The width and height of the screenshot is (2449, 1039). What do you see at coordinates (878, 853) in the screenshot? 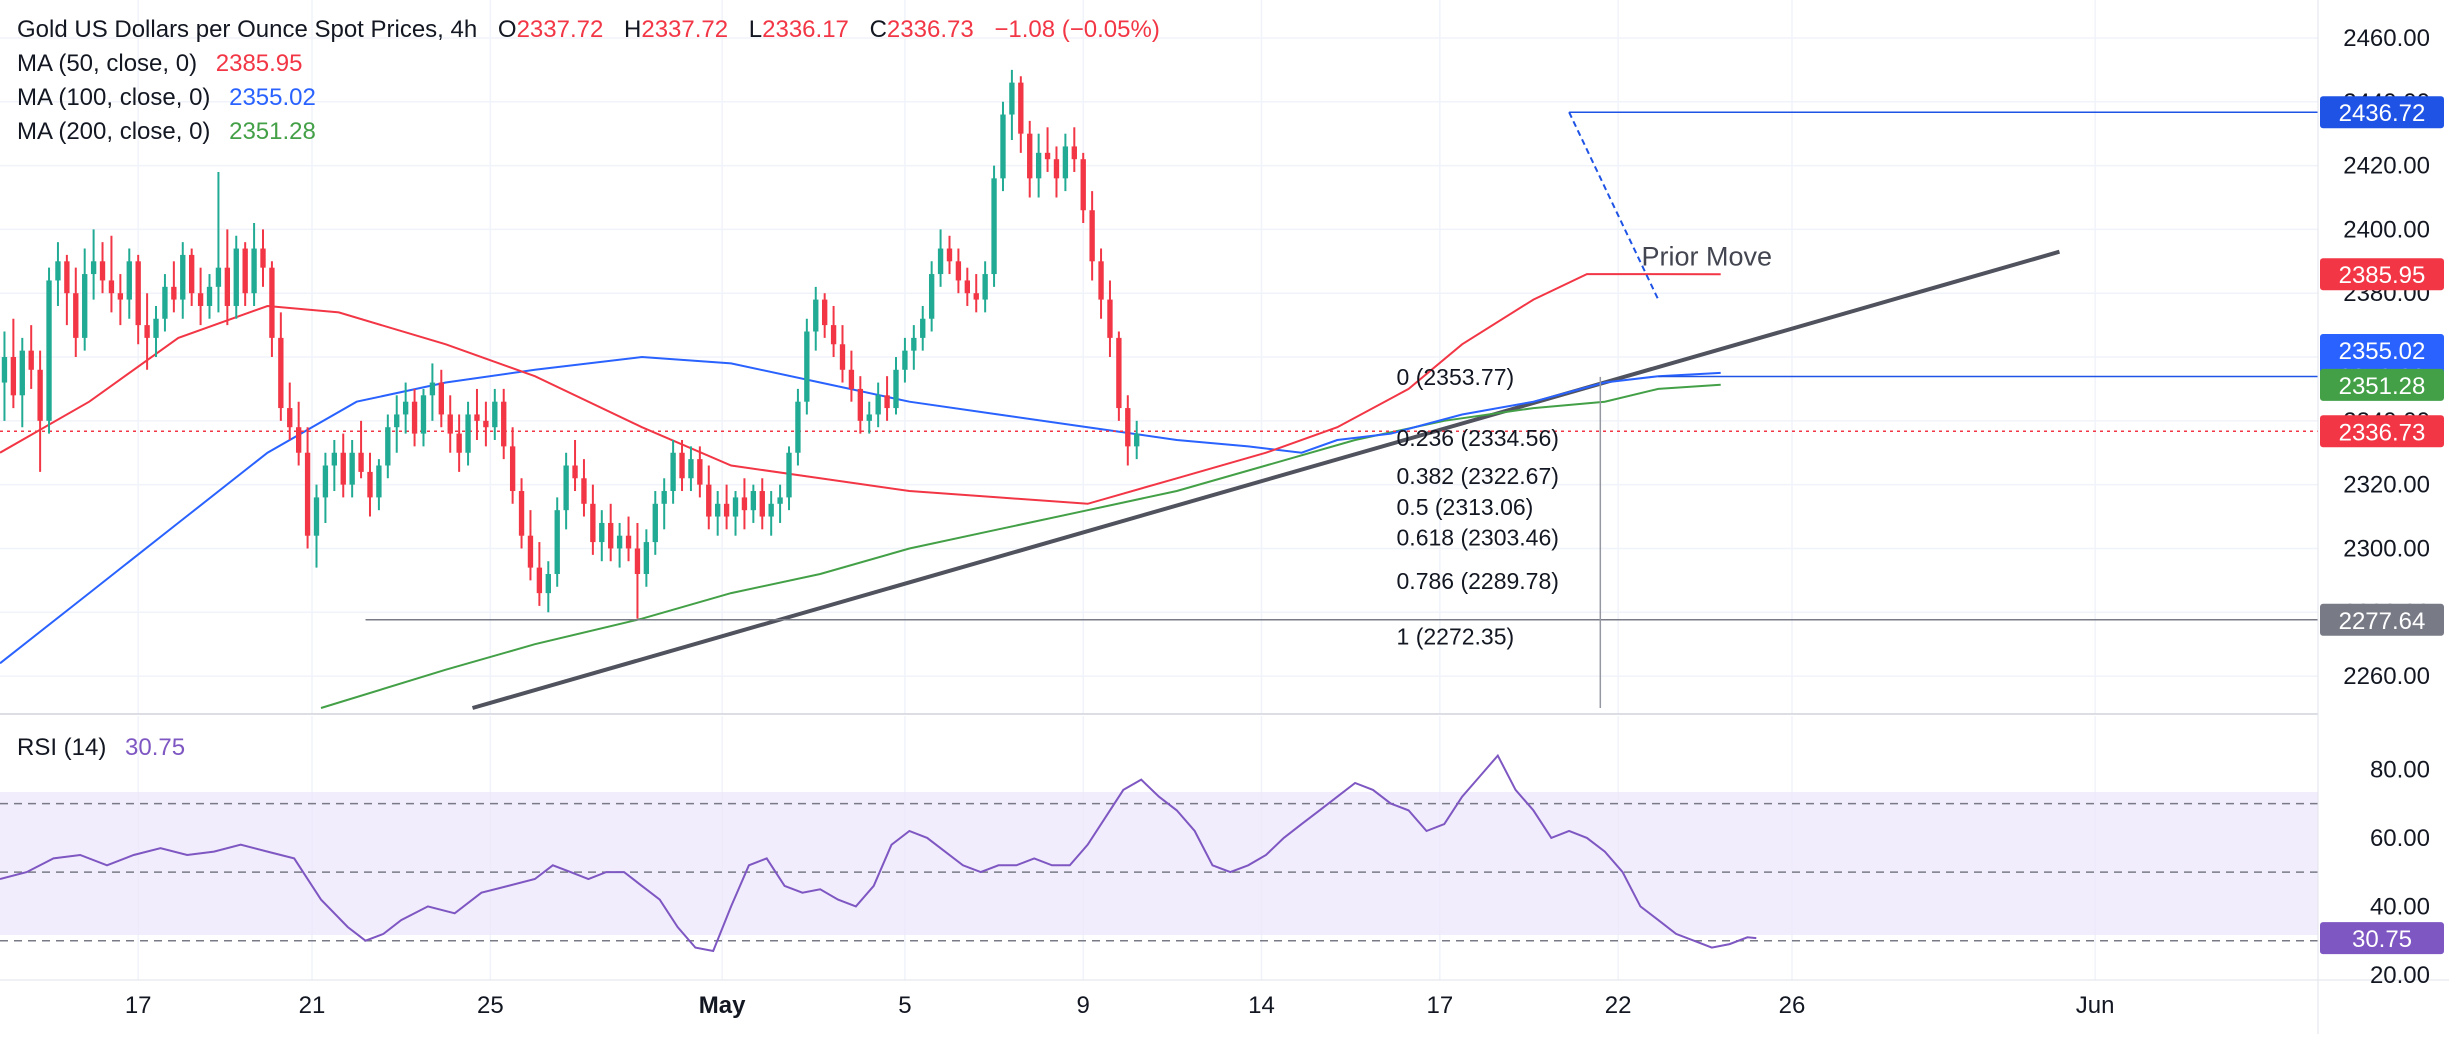
I see `rsi-line` at bounding box center [878, 853].